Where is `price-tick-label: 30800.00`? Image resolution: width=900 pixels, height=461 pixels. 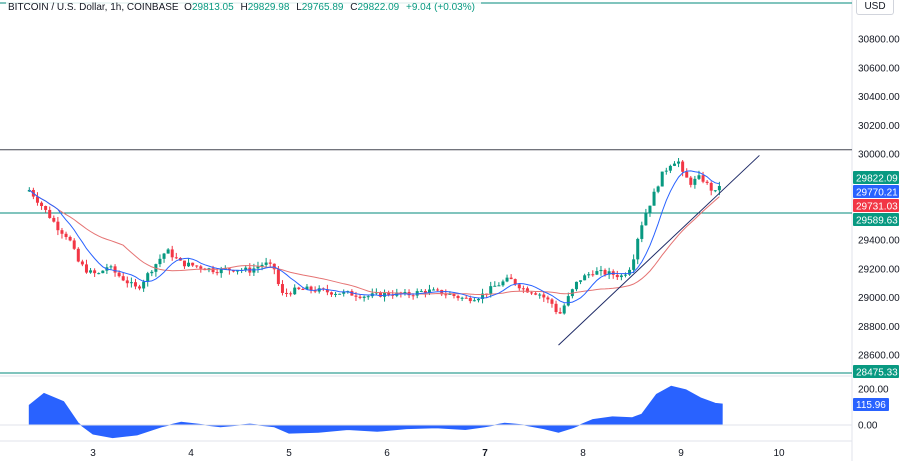 price-tick-label: 30800.00 is located at coordinates (879, 40).